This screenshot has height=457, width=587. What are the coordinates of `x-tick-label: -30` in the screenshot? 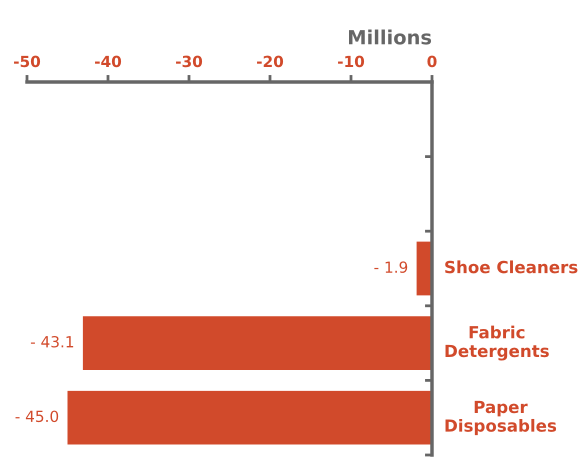 It's located at (189, 62).